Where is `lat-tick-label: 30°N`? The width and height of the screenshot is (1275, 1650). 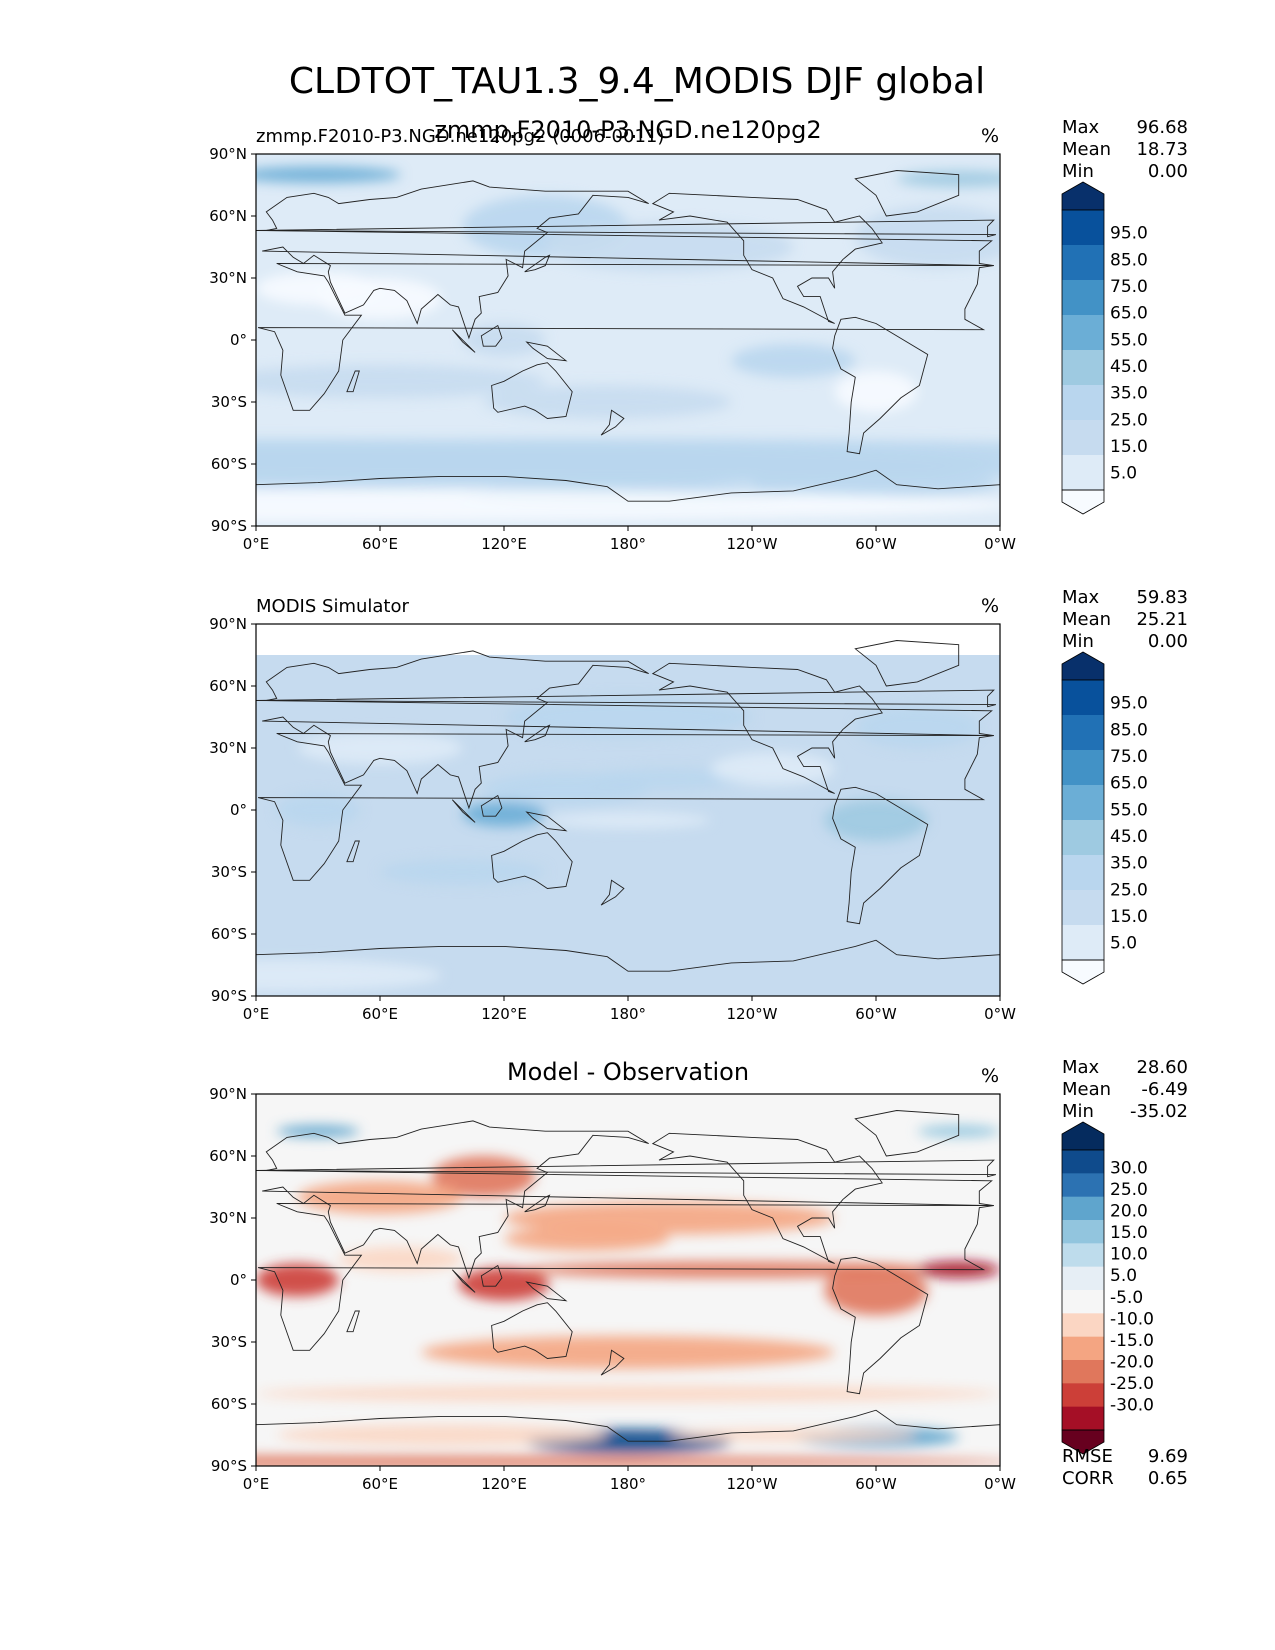
lat-tick-label: 30°N is located at coordinates (228, 748).